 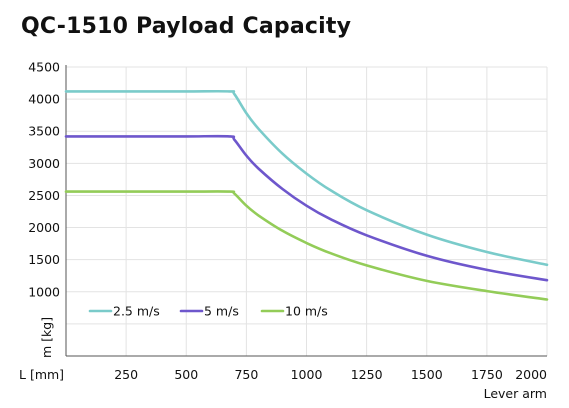 What do you see at coordinates (186, 26) in the screenshot?
I see `chart-title: QC-1510 Payload Capacity` at bounding box center [186, 26].